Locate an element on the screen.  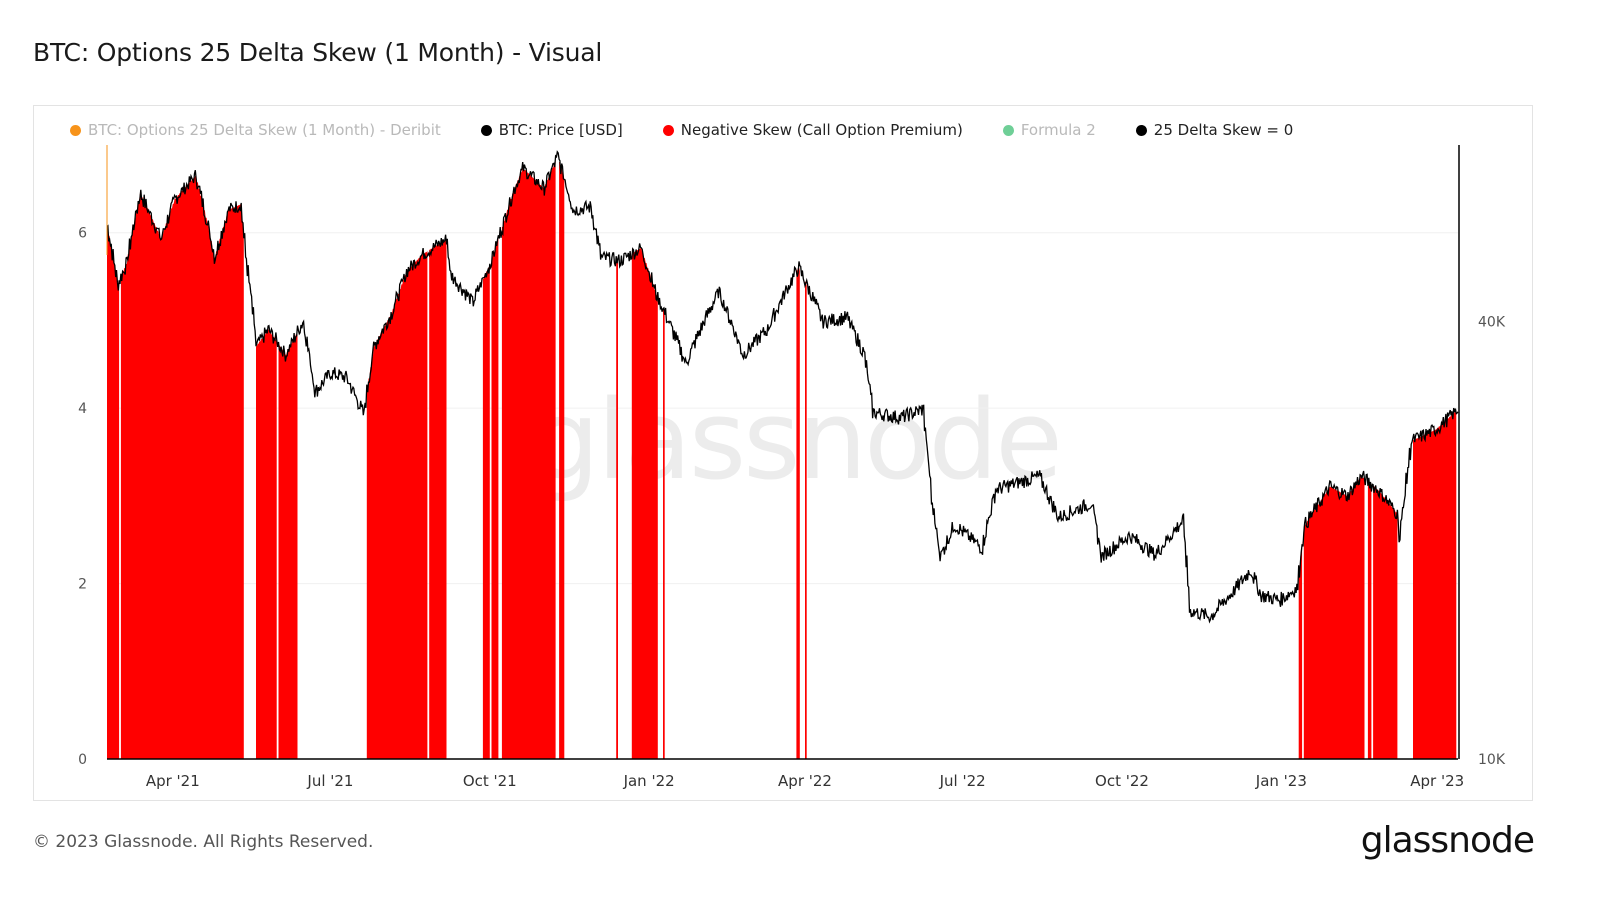
x-tick-label: Apr '22 is located at coordinates (805, 781).